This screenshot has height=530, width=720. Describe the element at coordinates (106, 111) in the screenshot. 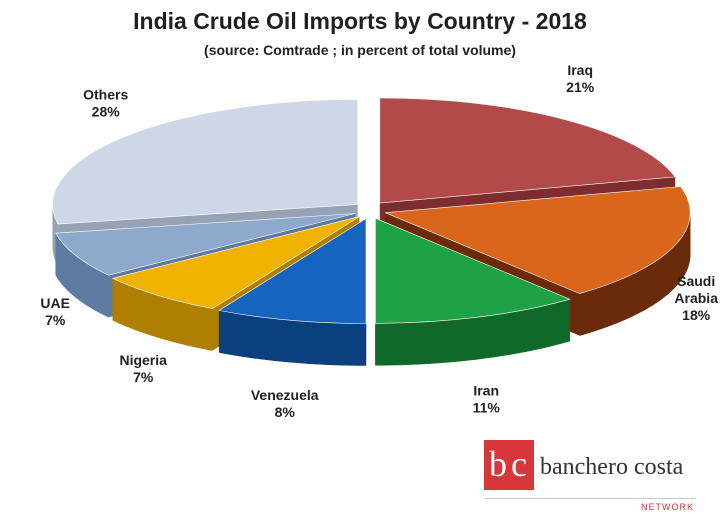

I see `slice-value-others: 28%` at that location.